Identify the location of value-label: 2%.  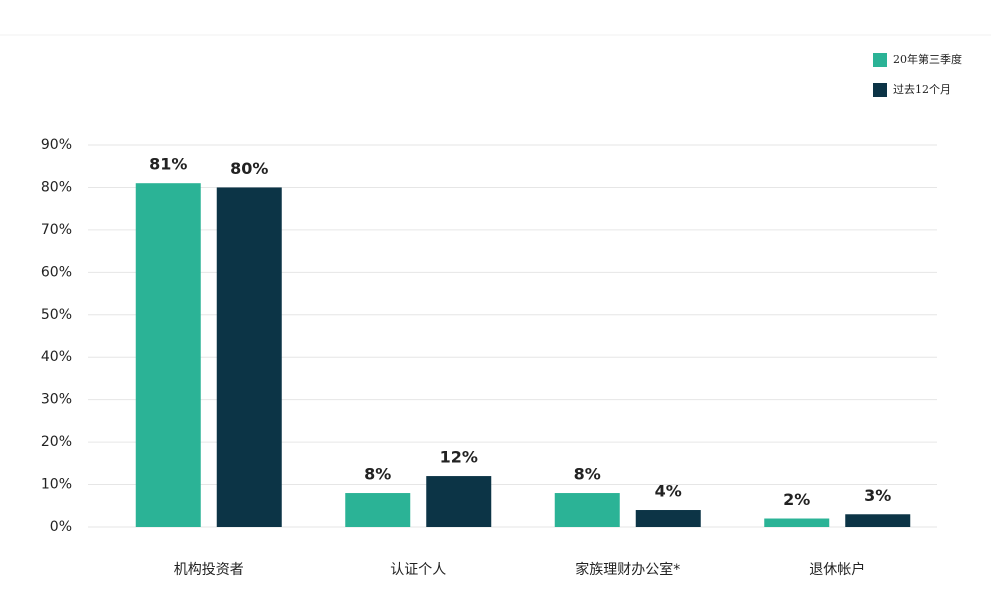
(796, 499).